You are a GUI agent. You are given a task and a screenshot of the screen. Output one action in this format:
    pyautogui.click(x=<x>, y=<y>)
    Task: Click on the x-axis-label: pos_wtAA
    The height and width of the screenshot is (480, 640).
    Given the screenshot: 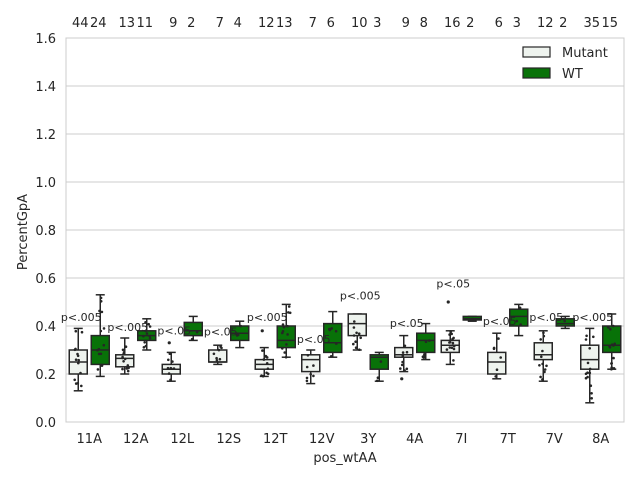 What is the action you would take?
    pyautogui.click(x=344, y=458)
    